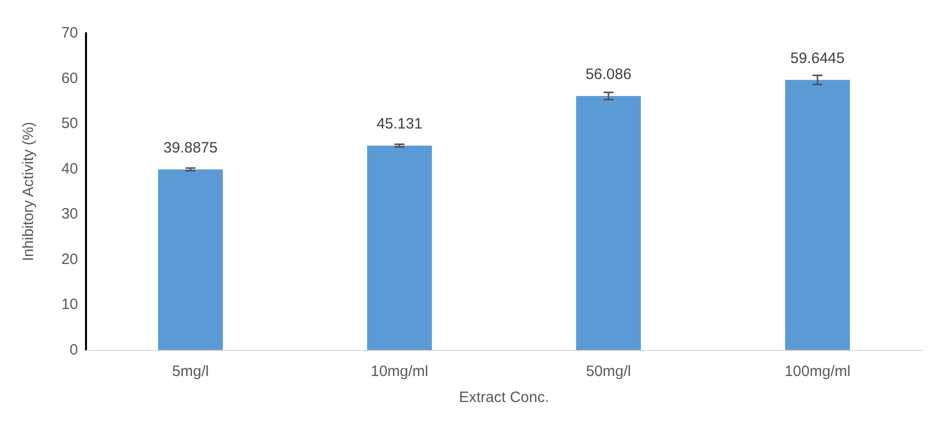 This screenshot has width=935, height=421. I want to click on data-label: 59.6445, so click(817, 58).